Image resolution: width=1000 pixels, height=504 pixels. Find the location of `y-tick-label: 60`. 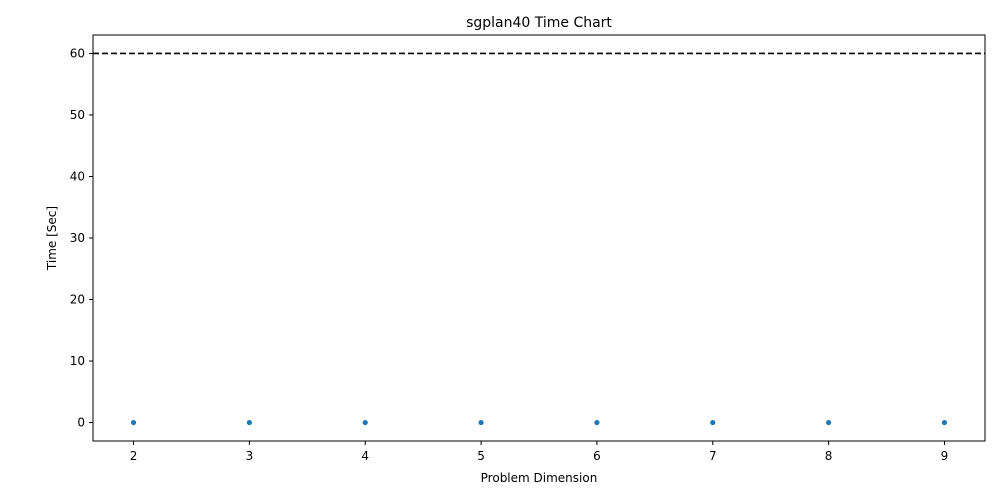

y-tick-label: 60 is located at coordinates (77, 53).